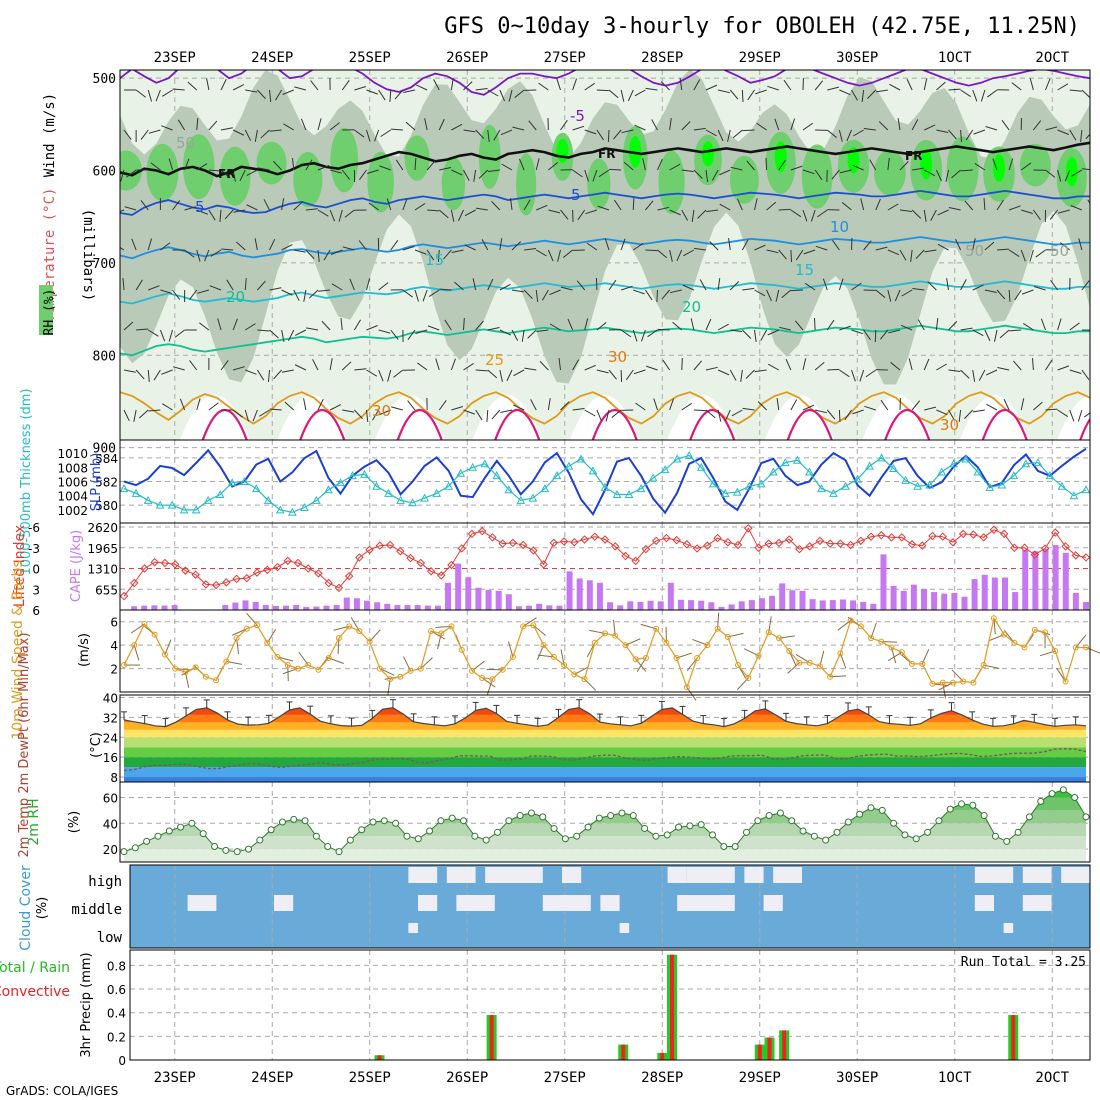  What do you see at coordinates (110, 718) in the screenshot?
I see `y-tick-temp: 32` at bounding box center [110, 718].